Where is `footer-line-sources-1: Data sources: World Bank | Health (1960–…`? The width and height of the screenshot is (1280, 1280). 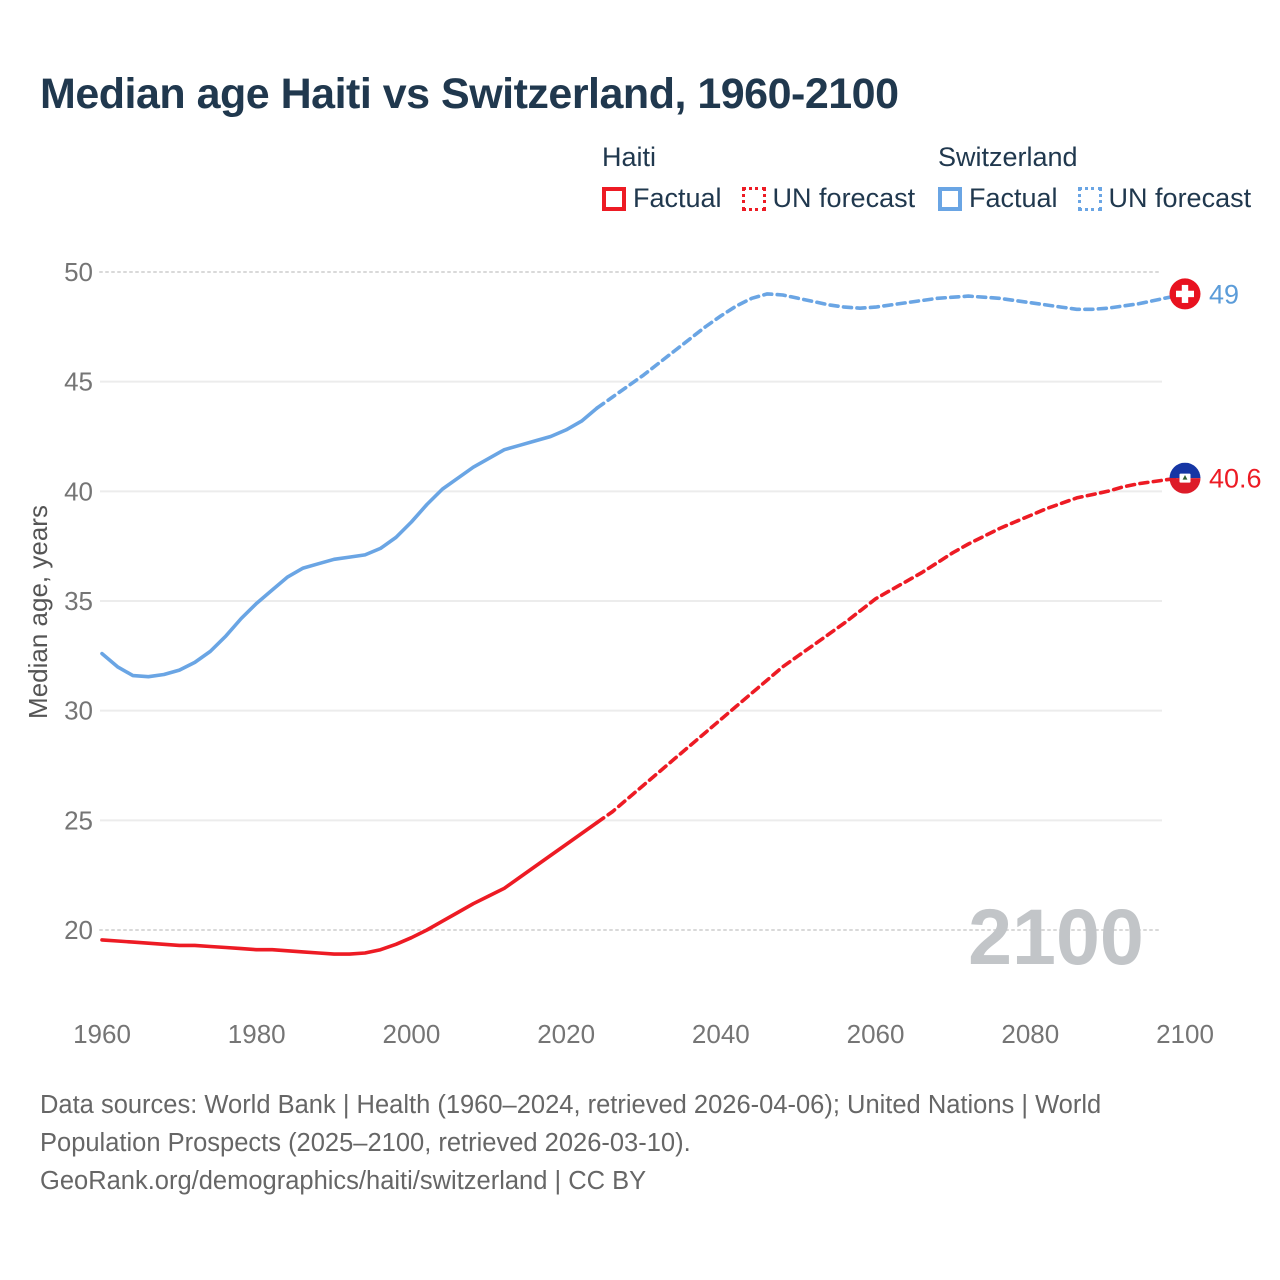
footer-line-sources-1: Data sources: World Bank | Health (1960–… is located at coordinates (571, 1105).